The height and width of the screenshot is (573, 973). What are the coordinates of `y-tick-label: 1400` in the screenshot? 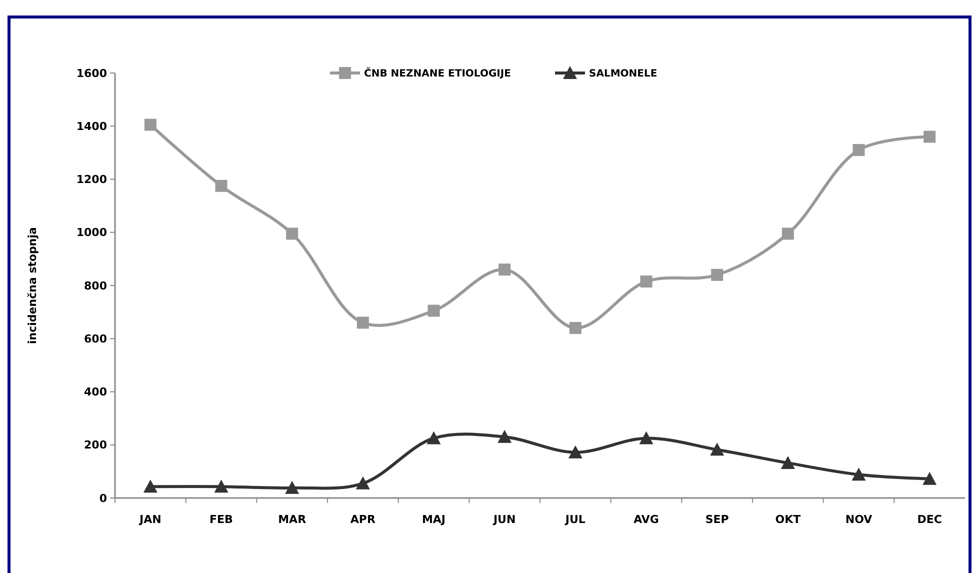 It's located at (92, 126).